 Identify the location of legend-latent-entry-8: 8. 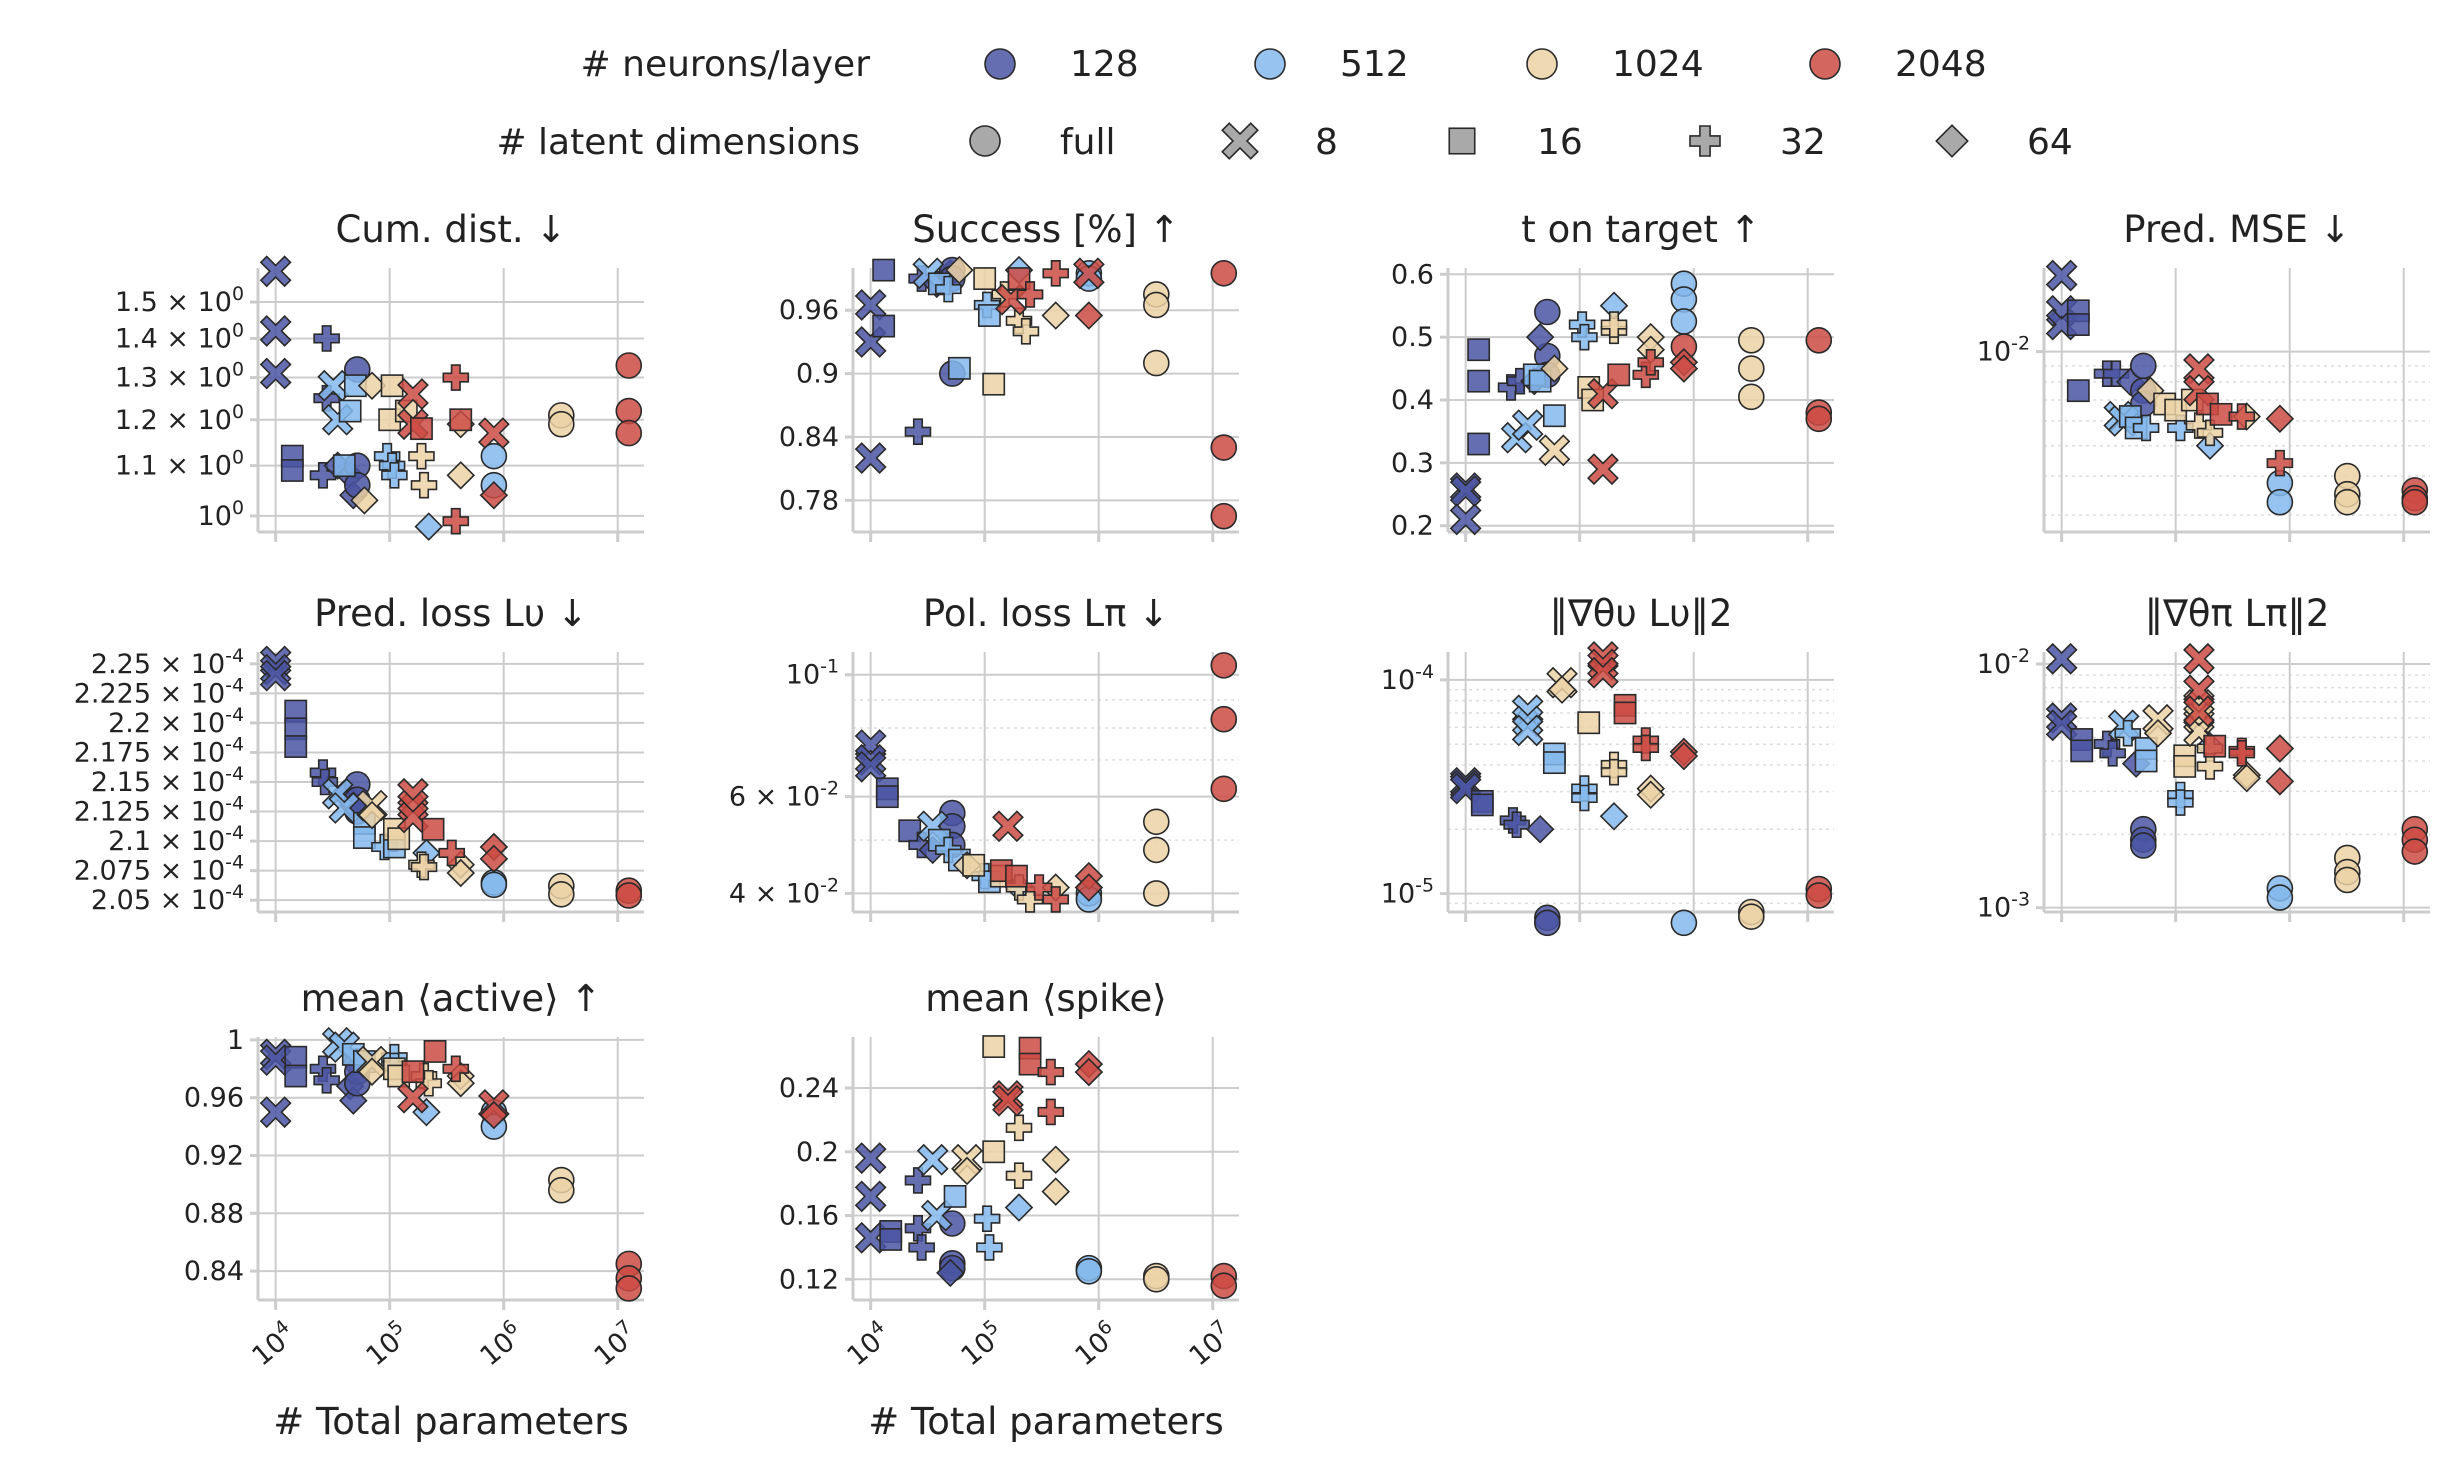
(1326, 142).